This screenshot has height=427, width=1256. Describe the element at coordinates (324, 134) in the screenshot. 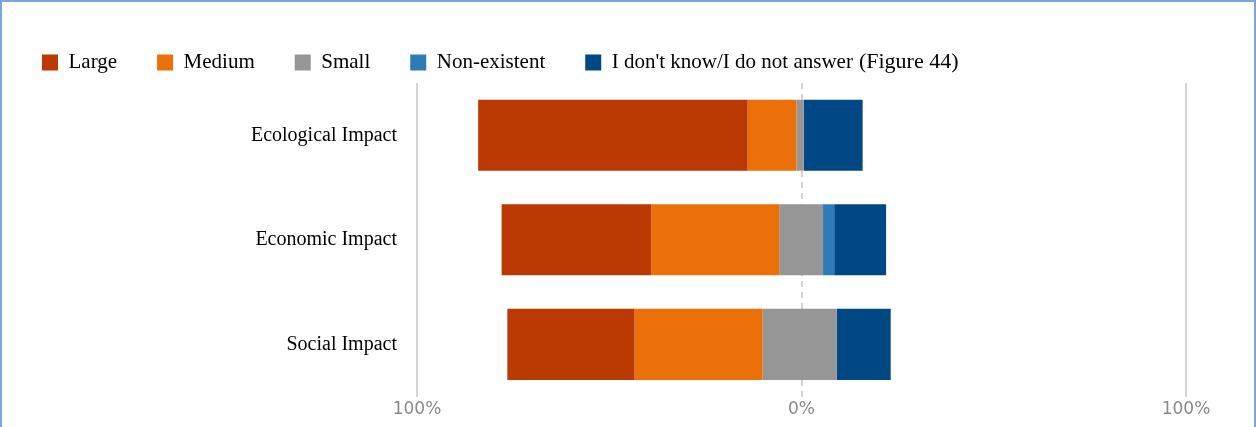

I see `y-tick-label: Ecological Impact` at that location.